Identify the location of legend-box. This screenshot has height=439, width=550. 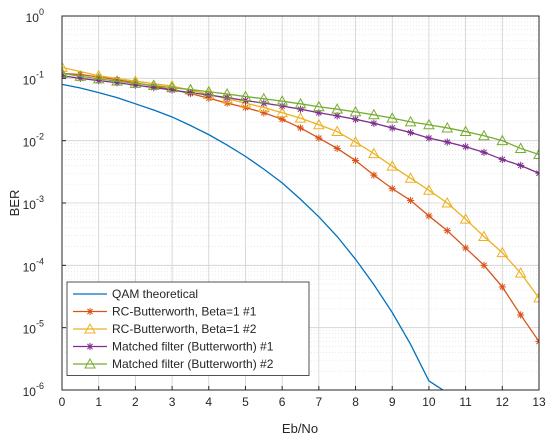
(188, 328).